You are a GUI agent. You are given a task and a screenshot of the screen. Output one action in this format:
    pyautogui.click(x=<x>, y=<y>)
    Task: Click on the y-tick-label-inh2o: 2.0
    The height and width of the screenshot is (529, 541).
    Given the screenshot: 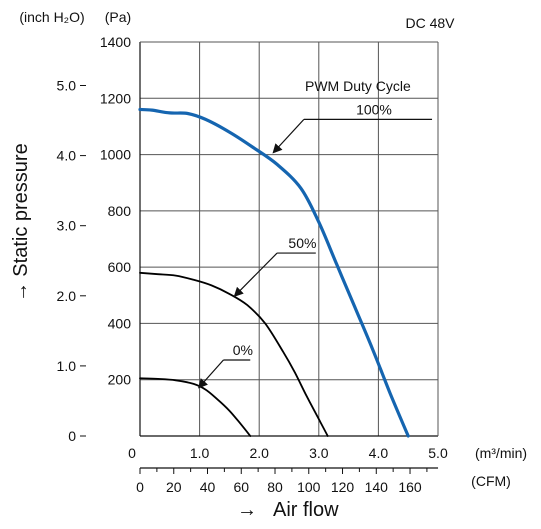 What is the action you would take?
    pyautogui.click(x=67, y=296)
    